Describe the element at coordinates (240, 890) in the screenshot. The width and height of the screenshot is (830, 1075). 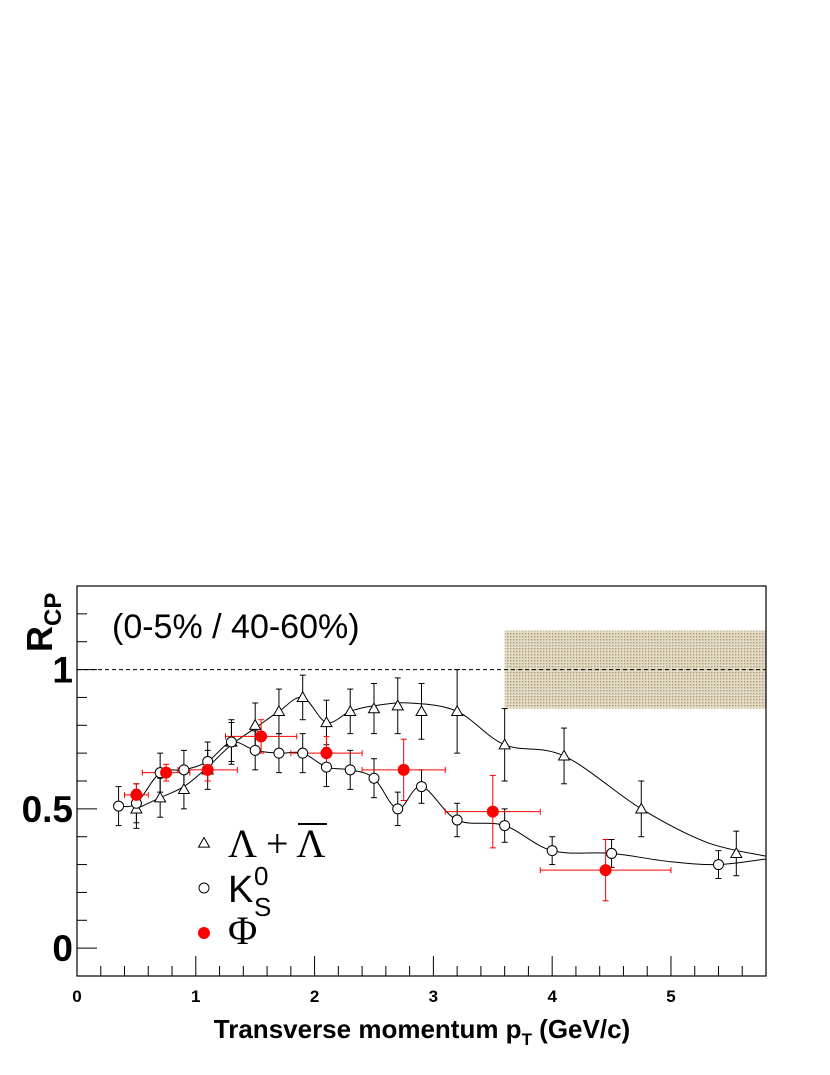
I see `legend-label-k0s: K` at that location.